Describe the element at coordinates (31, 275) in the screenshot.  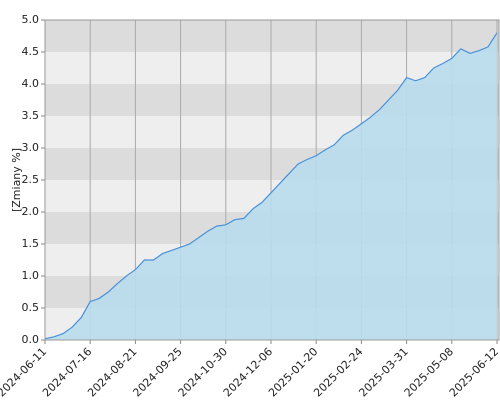
I see `y-tick-label: 1.0` at that location.